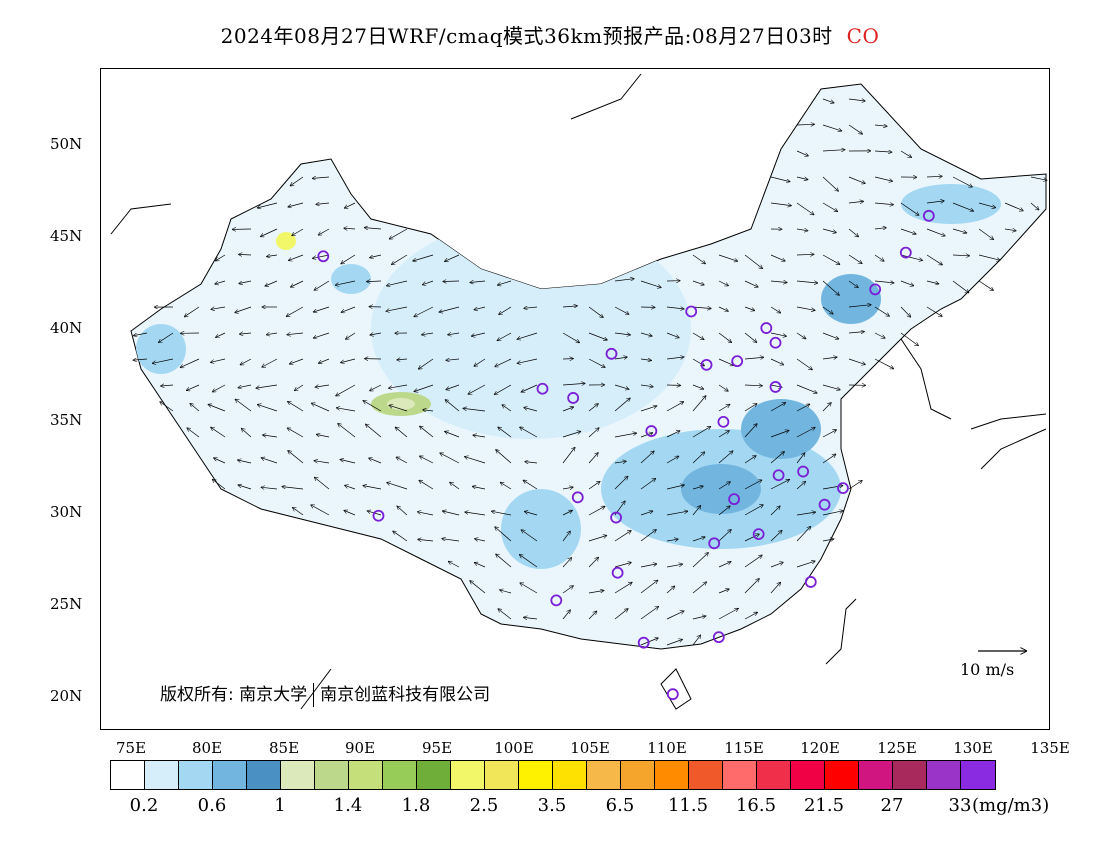  I want to click on colorbar-tick-label: 1.4, so click(348, 805).